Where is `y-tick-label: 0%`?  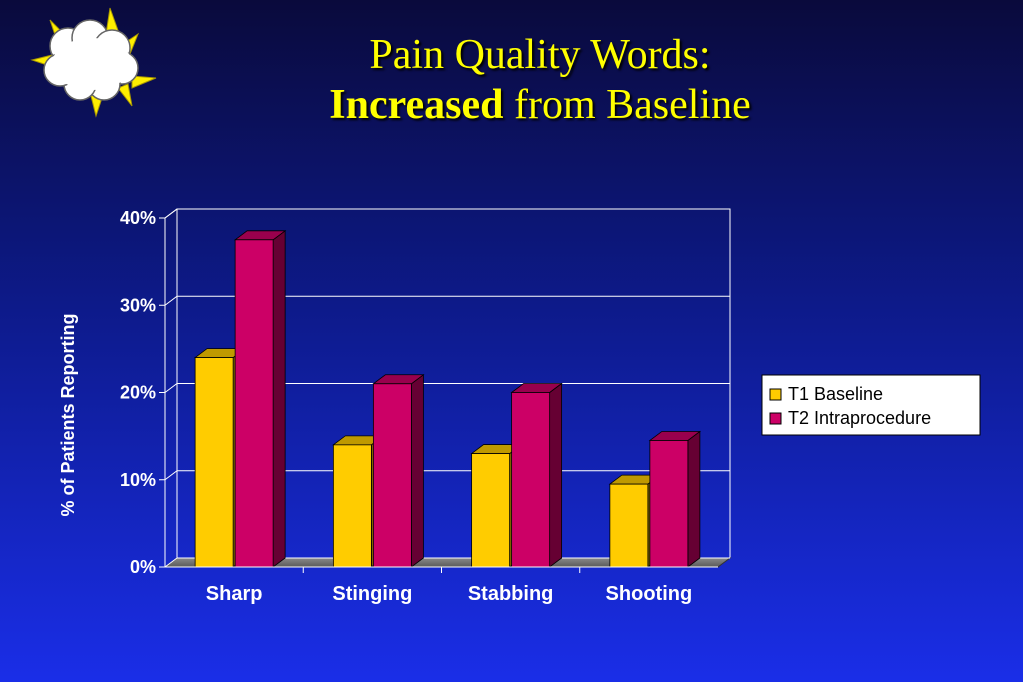
y-tick-label: 0% is located at coordinates (143, 567).